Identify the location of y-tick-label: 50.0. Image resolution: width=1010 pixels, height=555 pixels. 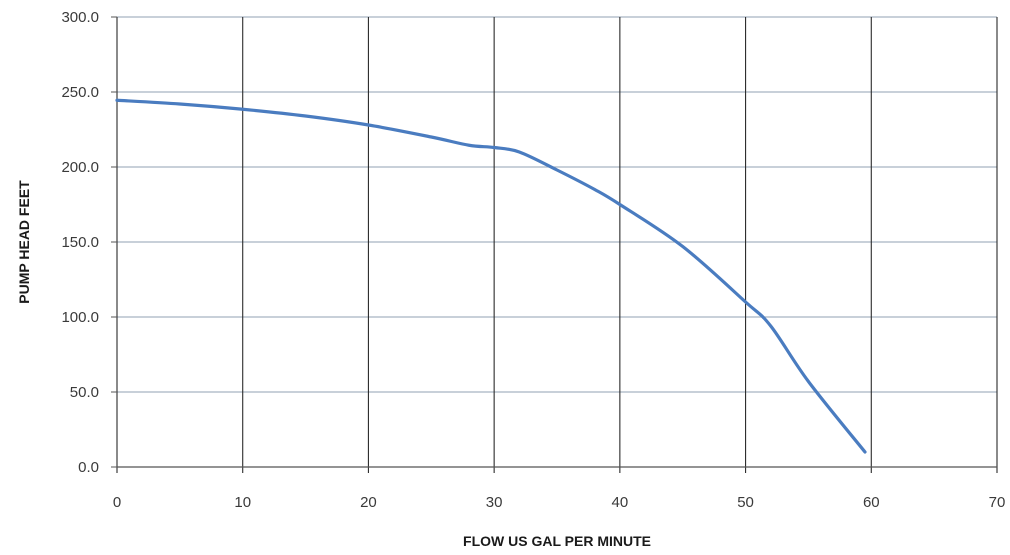
(84, 392).